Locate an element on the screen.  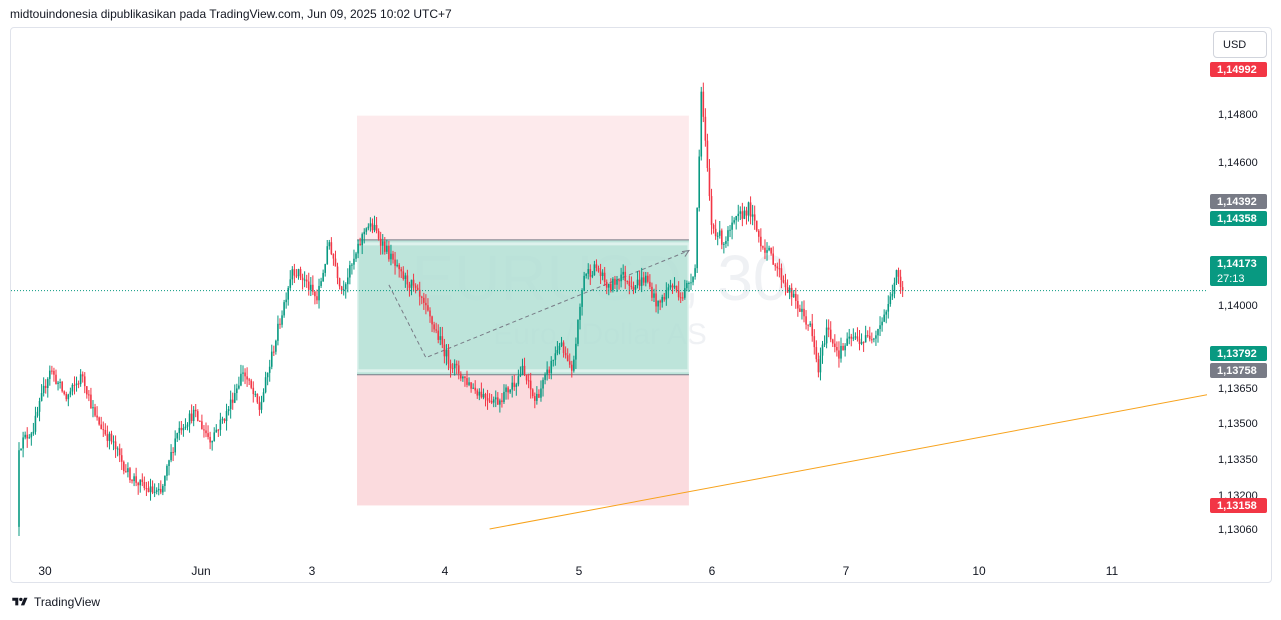
price-label-badge is located at coordinates (1238, 370).